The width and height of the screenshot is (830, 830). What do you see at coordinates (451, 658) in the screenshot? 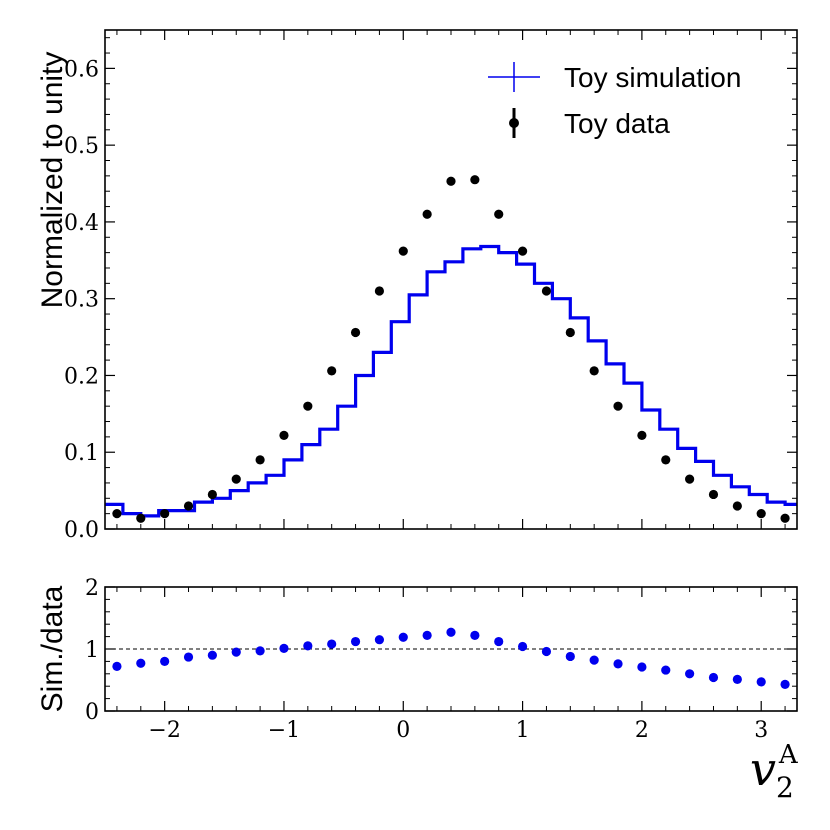
I see `ratio-plot-area` at bounding box center [451, 658].